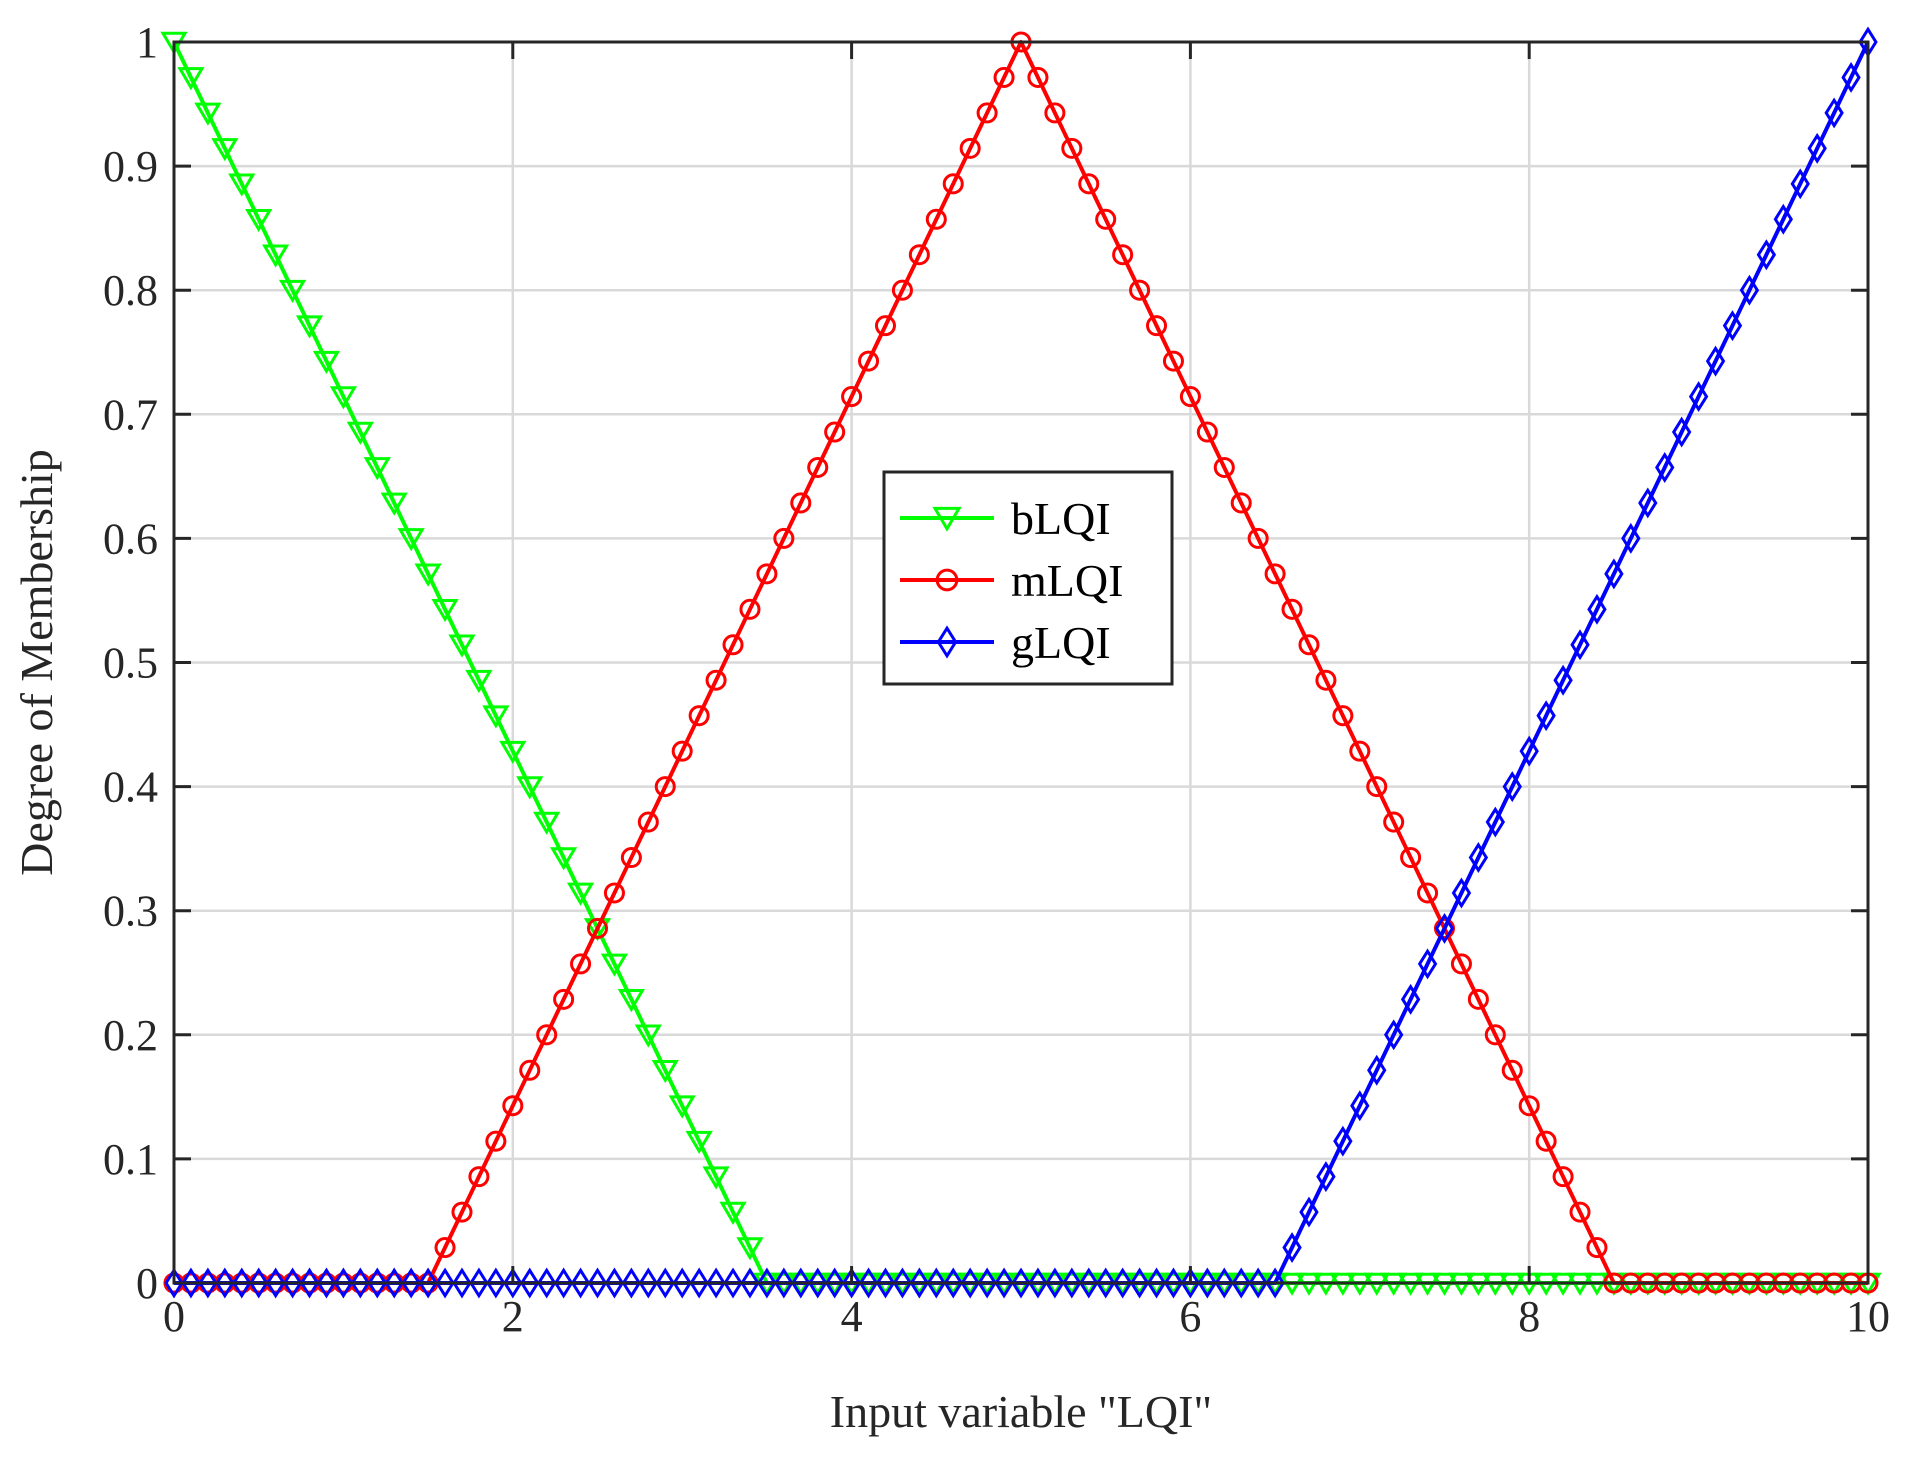 This screenshot has width=1910, height=1463. Describe the element at coordinates (1061, 642) in the screenshot. I see `legend-label: gLQI` at that location.